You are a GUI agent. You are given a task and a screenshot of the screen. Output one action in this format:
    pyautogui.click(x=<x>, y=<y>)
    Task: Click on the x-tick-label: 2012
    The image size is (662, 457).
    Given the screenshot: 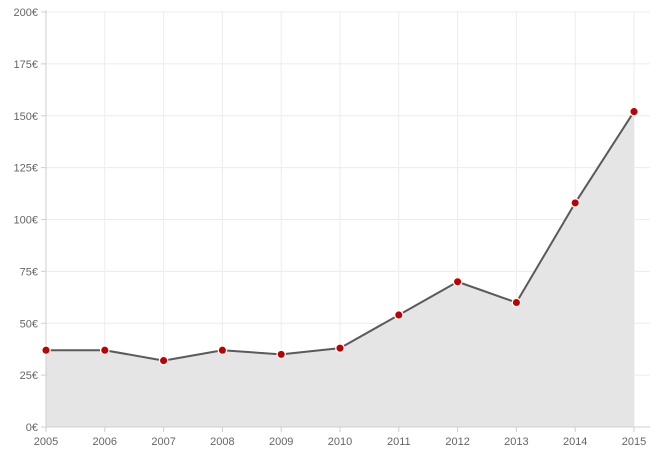 What is the action you would take?
    pyautogui.click(x=457, y=442)
    